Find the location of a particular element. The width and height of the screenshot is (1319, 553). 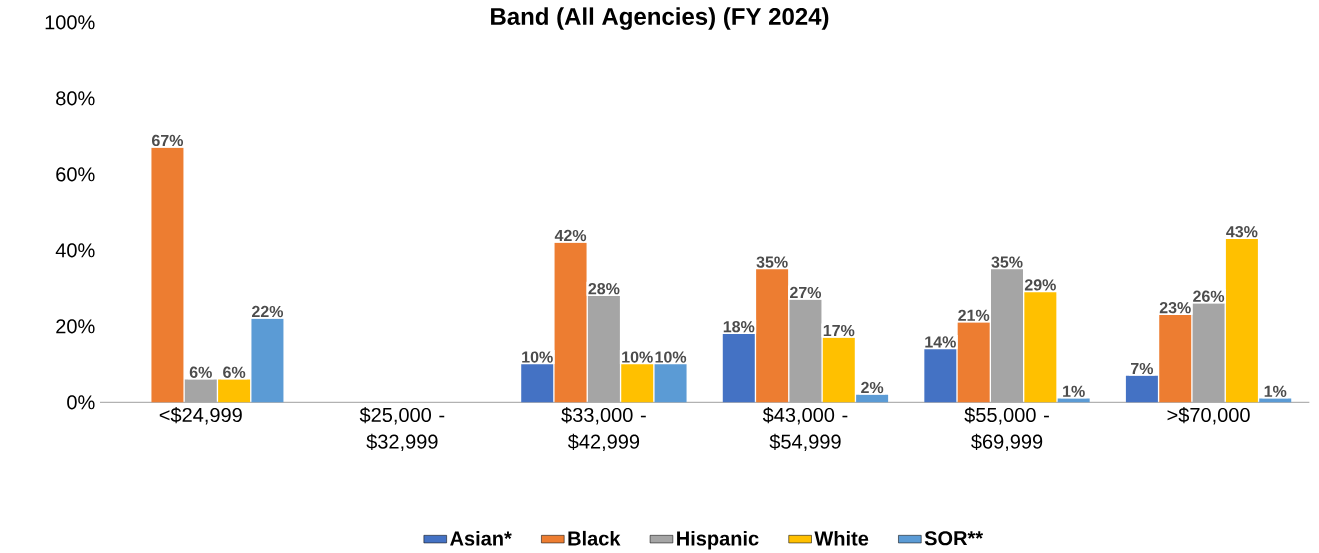

data-label: 27% is located at coordinates (806, 292).